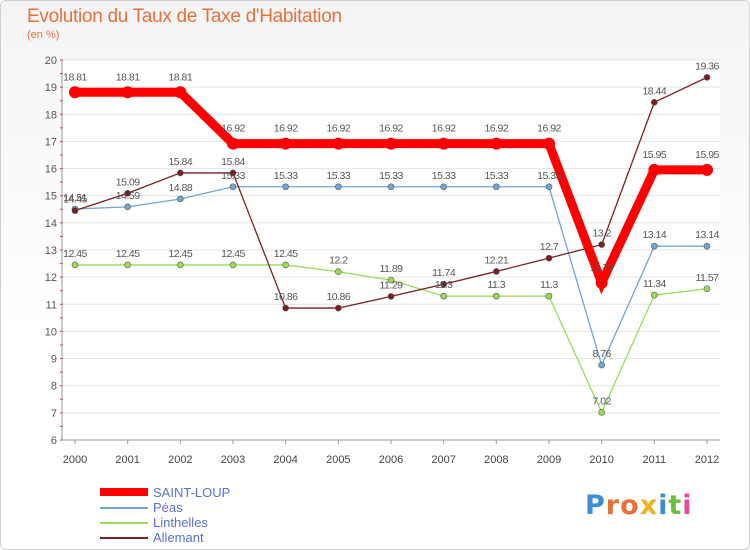 Image resolution: width=750 pixels, height=550 pixels. I want to click on data-label-allemant: 15.09, so click(128, 182).